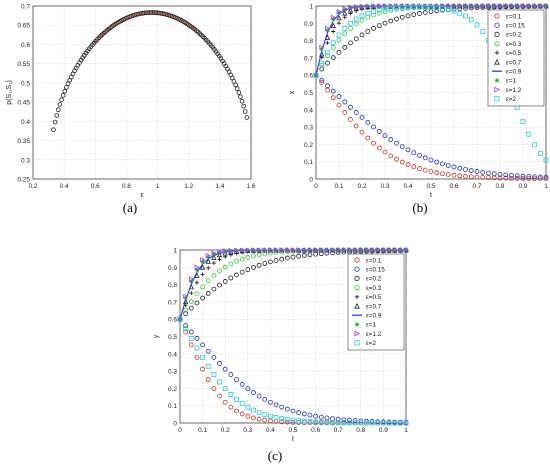  Describe the element at coordinates (23, 64) in the screenshot. I see `chart-a-ytick-label: 0.55` at that location.